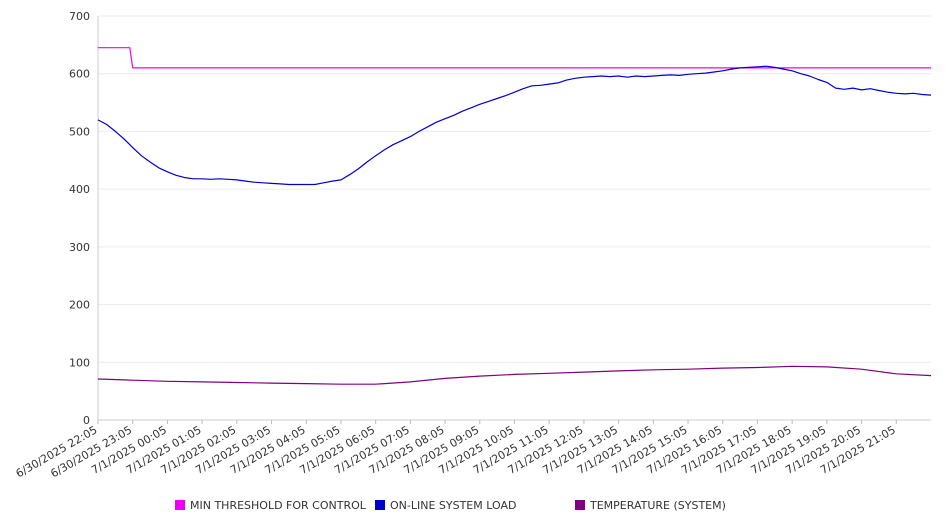 Image resolution: width=946 pixels, height=526 pixels. What do you see at coordinates (658, 505) in the screenshot?
I see `legend-label-temperature: TEMPERATURE (SYSTEM)` at bounding box center [658, 505].